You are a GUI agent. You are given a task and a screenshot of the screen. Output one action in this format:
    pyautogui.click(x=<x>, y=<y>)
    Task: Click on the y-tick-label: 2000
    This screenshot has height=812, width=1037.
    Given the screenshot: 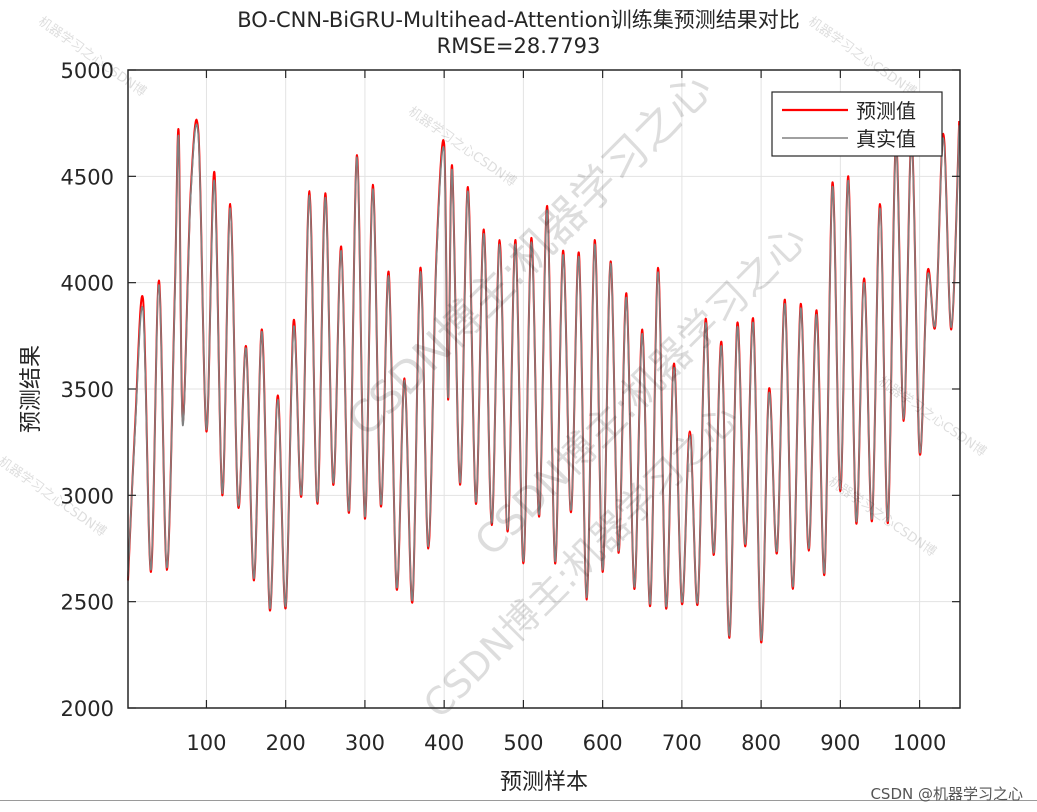 What is the action you would take?
    pyautogui.click(x=87, y=709)
    